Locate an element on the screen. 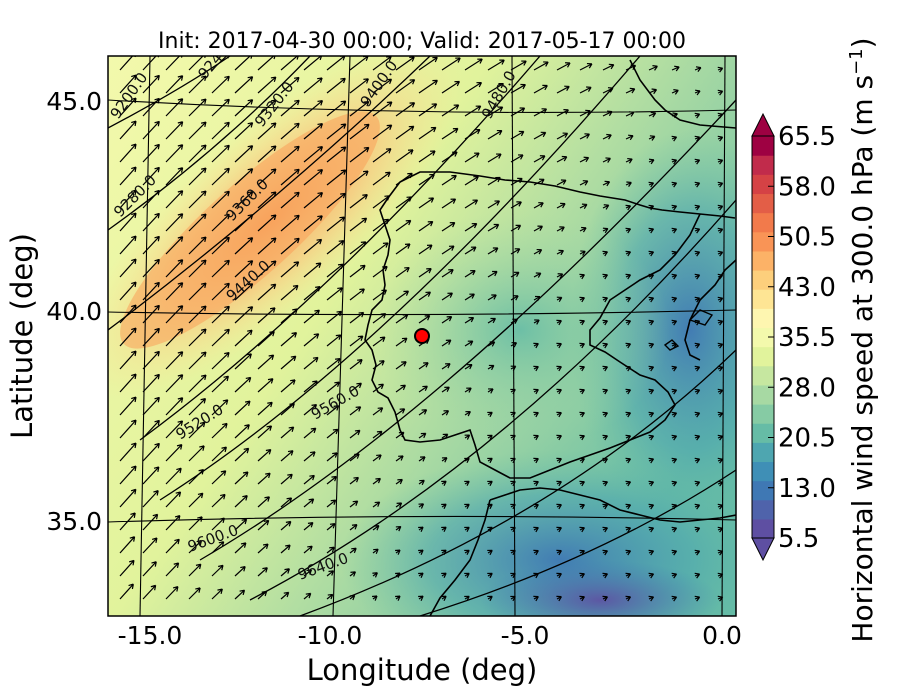  colorbar-tick-label: 58.0 is located at coordinates (807, 187).